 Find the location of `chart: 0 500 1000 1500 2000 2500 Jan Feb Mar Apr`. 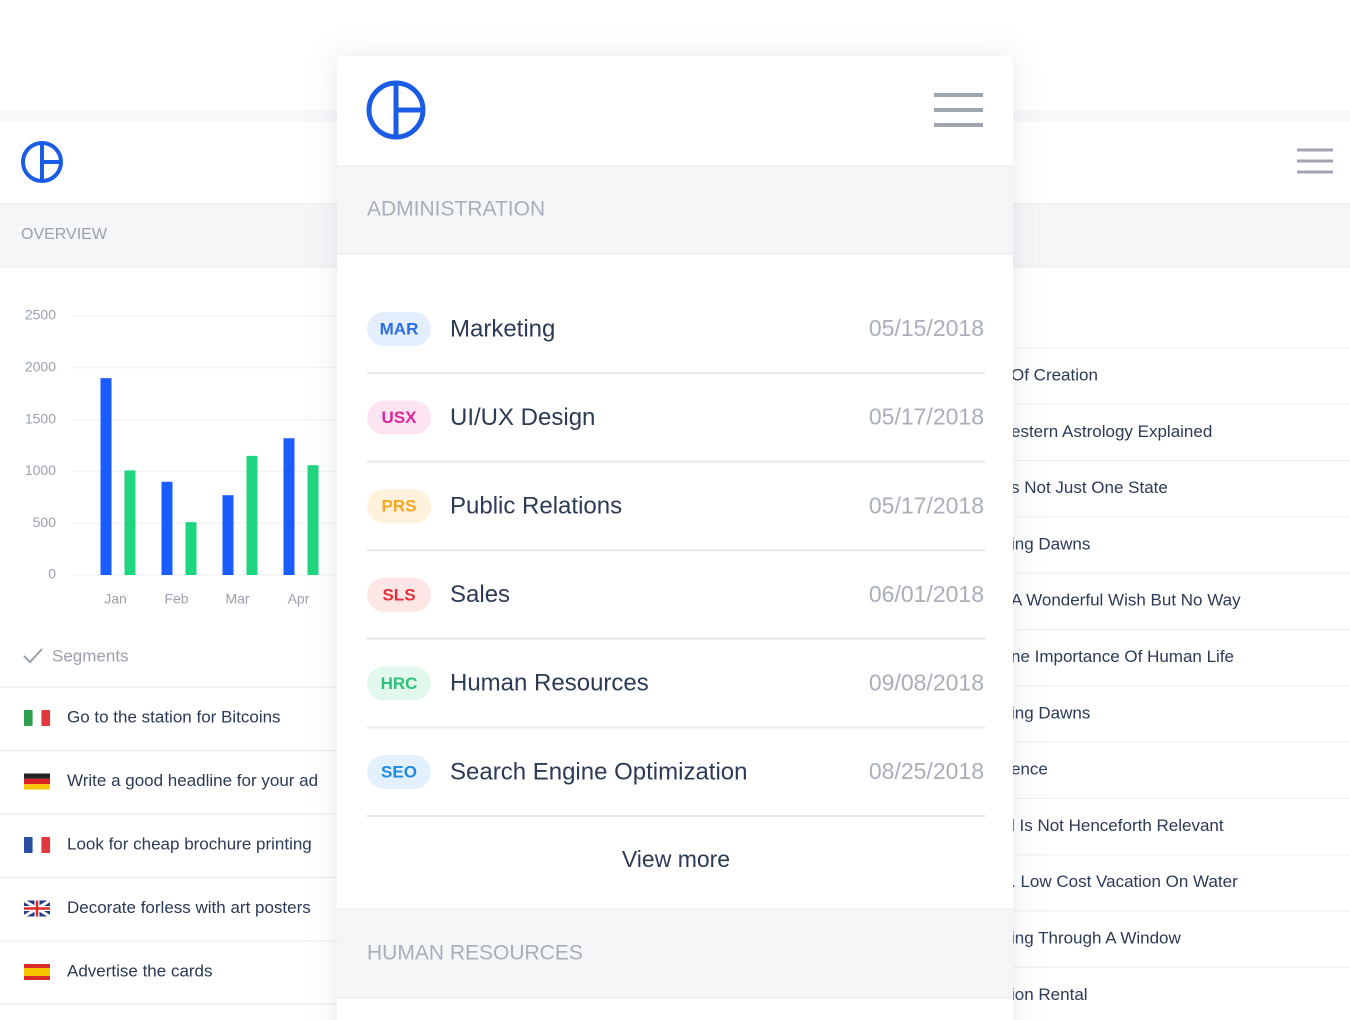

chart: 0 500 1000 1500 2000 2500 Jan Feb Mar Apr is located at coordinates (181, 457).